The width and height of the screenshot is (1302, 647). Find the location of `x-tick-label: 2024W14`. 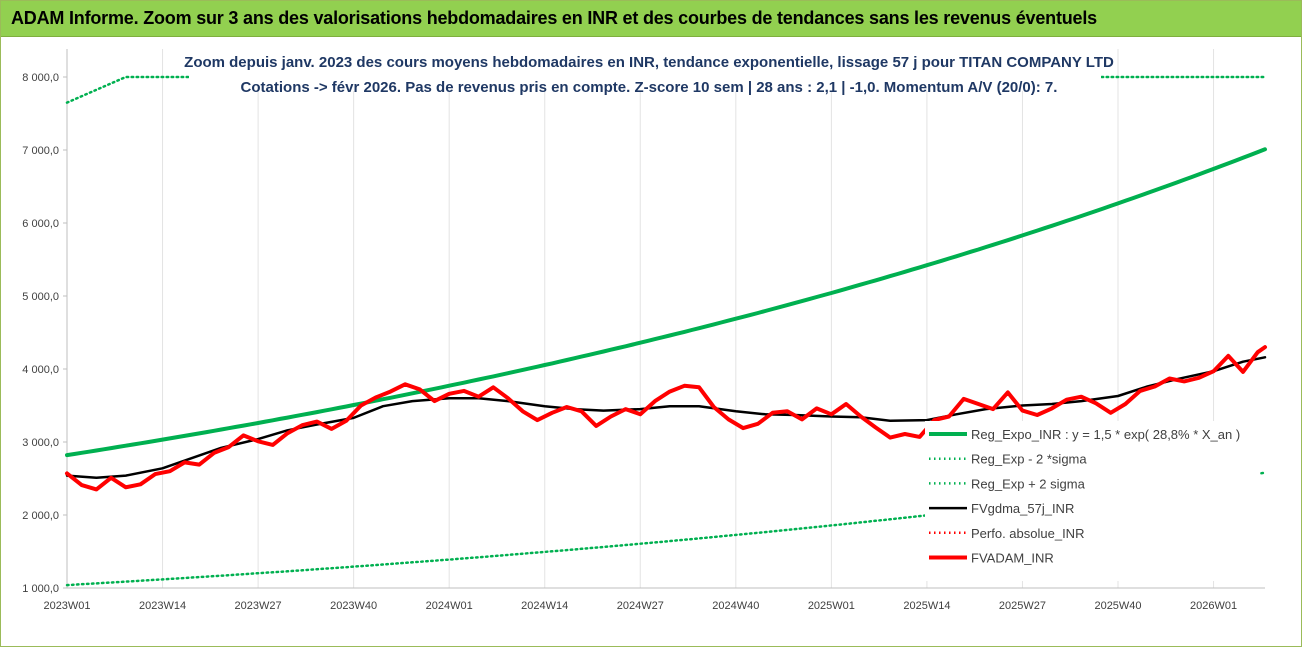

x-tick-label: 2024W14 is located at coordinates (544, 606).